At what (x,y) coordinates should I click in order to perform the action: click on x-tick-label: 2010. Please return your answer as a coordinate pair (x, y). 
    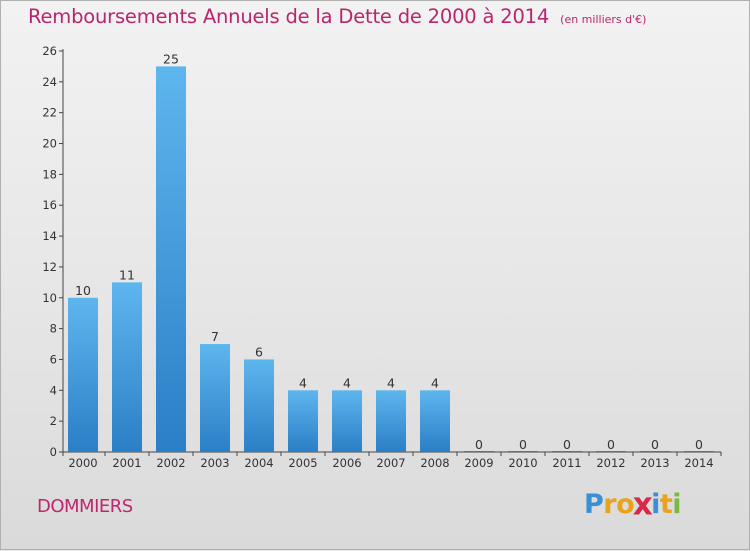
    Looking at the image, I should click on (522, 463).